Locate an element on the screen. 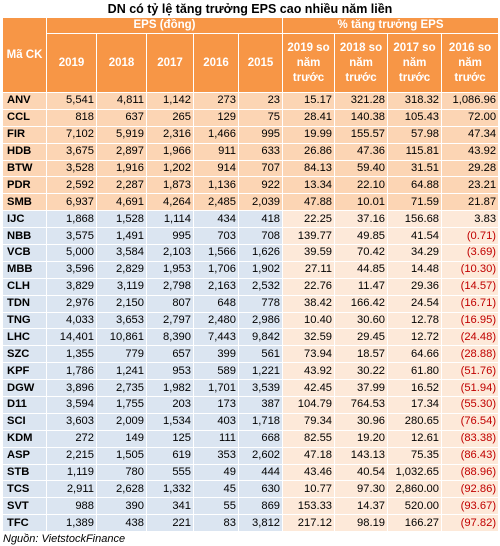 The height and width of the screenshot is (546, 500). eps-cell: 1,491 is located at coordinates (121, 236).